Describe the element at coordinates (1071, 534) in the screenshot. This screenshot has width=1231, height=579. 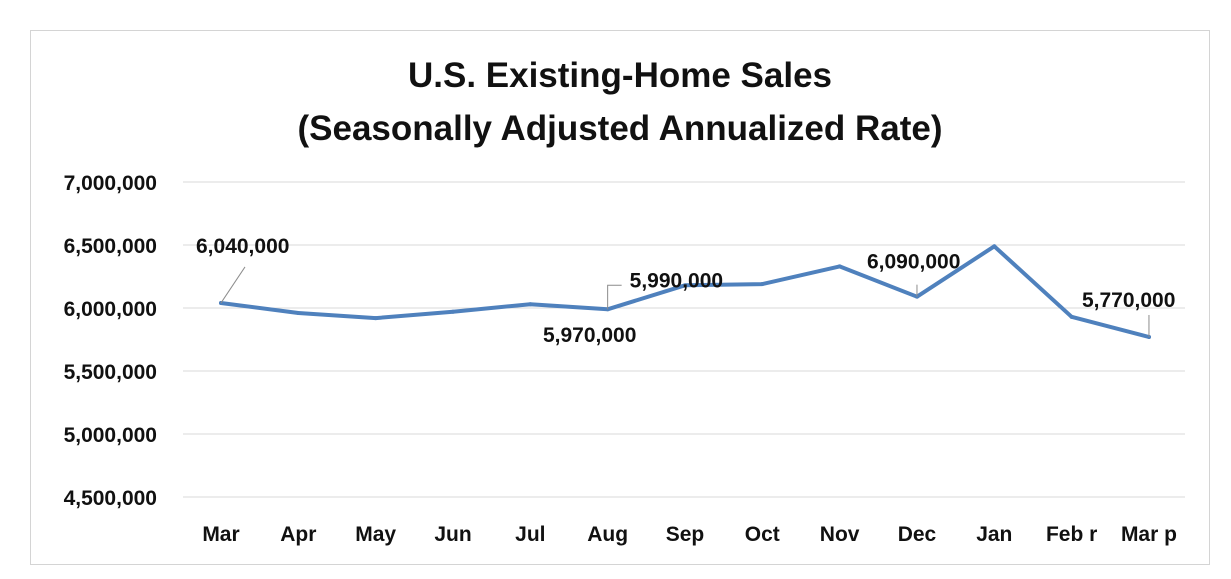
I see `x-tick-label: Feb r` at that location.